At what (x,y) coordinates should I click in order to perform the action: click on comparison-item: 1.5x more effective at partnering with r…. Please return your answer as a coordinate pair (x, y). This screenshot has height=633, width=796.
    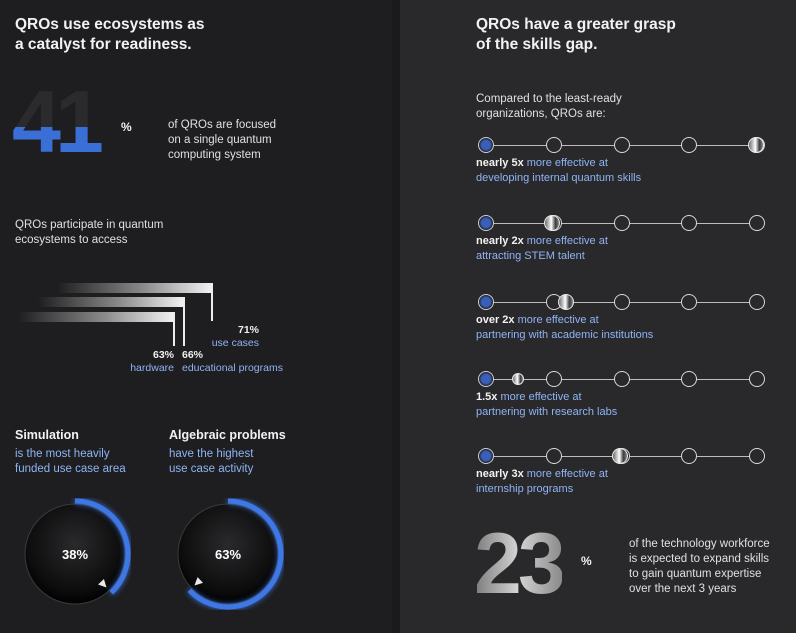
    Looking at the image, I should click on (598, 400).